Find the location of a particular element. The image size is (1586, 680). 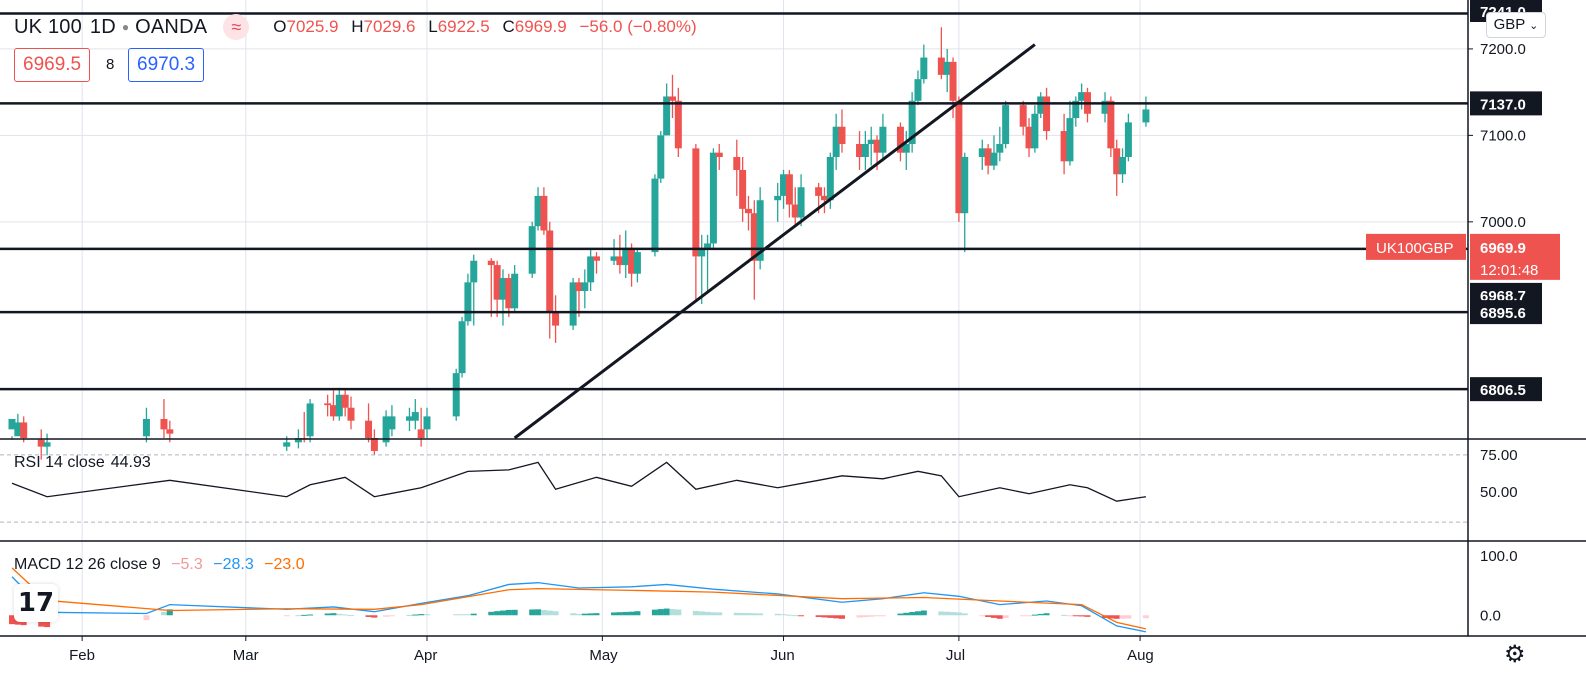

rsi-panel is located at coordinates (734, 488).